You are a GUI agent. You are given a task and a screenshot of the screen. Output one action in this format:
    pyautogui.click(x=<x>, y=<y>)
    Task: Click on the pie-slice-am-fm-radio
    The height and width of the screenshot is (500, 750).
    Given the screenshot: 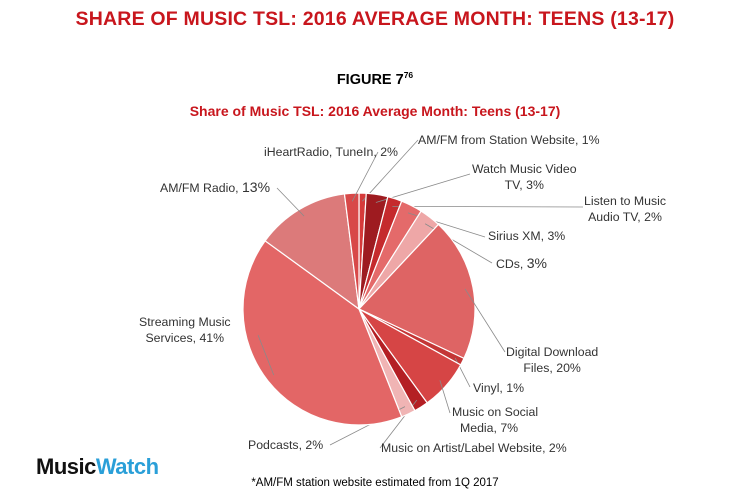 What is the action you would take?
    pyautogui.click(x=312, y=252)
    